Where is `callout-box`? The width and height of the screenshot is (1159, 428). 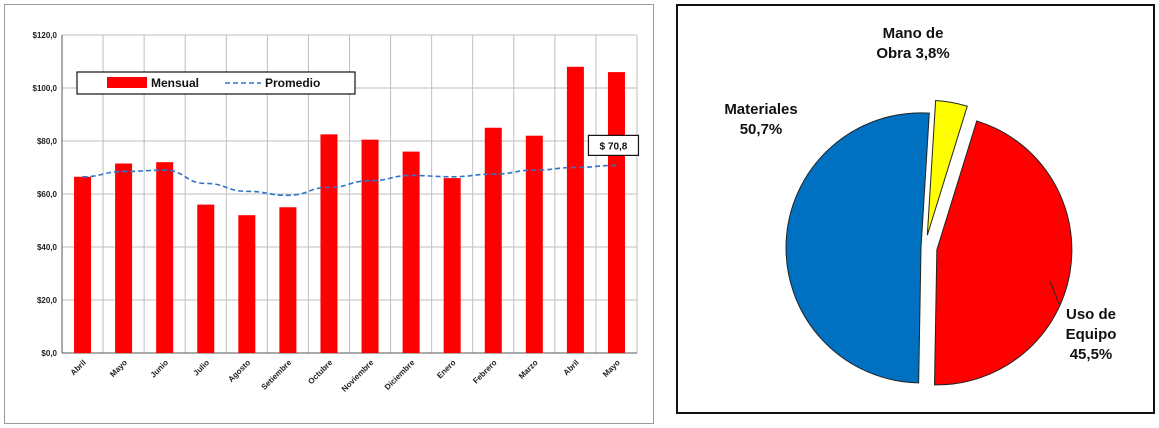
callout-box is located at coordinates (613, 145).